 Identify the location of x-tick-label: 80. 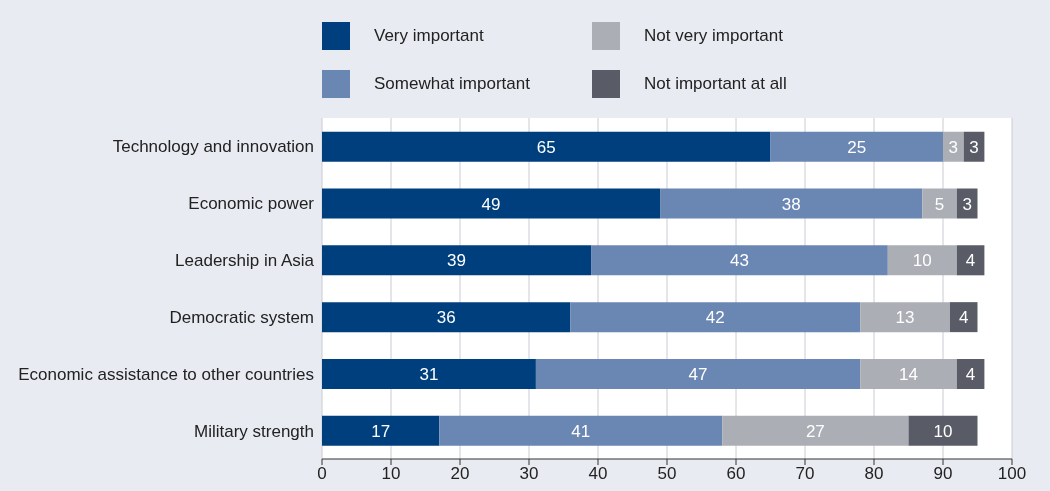
(874, 474).